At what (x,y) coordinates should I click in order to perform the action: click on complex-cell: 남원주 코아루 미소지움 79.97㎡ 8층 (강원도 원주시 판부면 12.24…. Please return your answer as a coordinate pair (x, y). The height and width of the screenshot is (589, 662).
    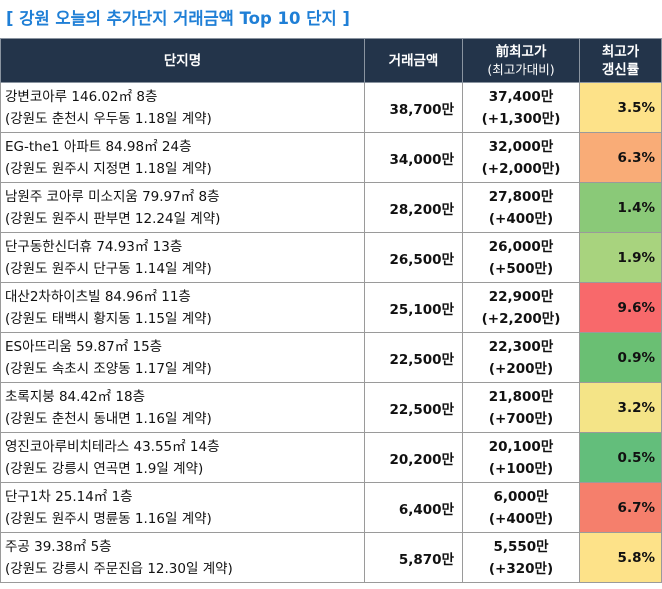
    Looking at the image, I should click on (182, 207).